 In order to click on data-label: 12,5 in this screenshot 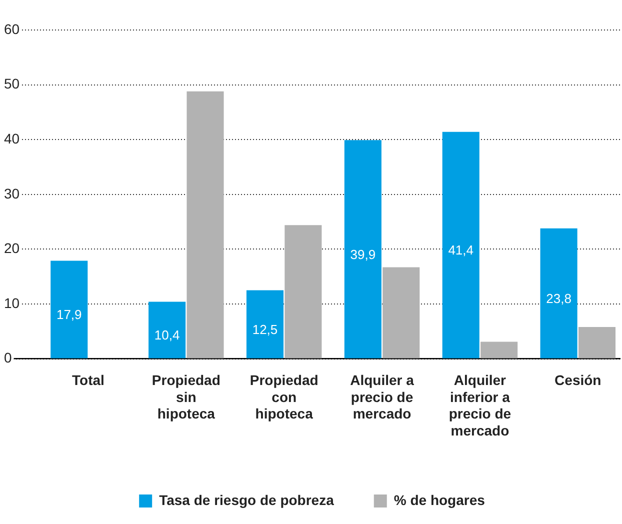, I will do `click(265, 329)`.